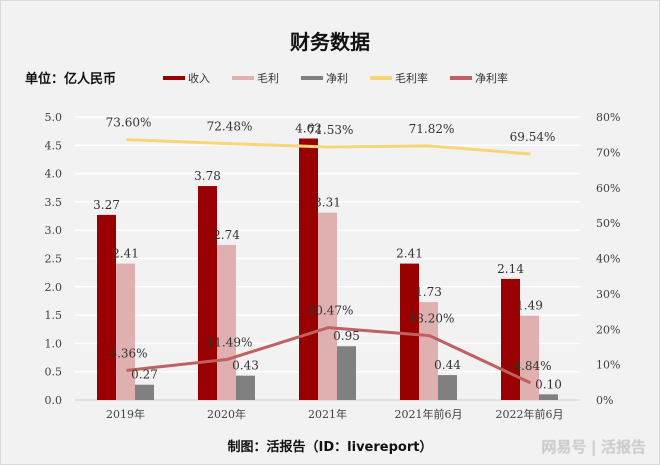 Image resolution: width=660 pixels, height=465 pixels. I want to click on watermark: 网易号 | 活报告, so click(593, 447).